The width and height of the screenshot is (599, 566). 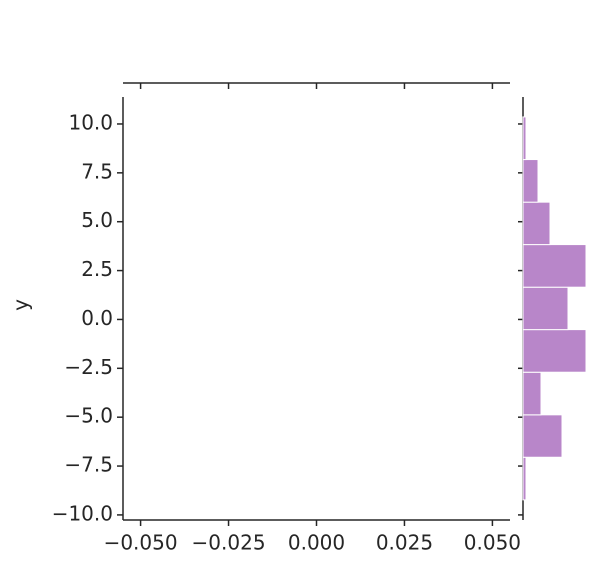 What do you see at coordinates (229, 543) in the screenshot?
I see `x-tick-label: −0.025` at bounding box center [229, 543].